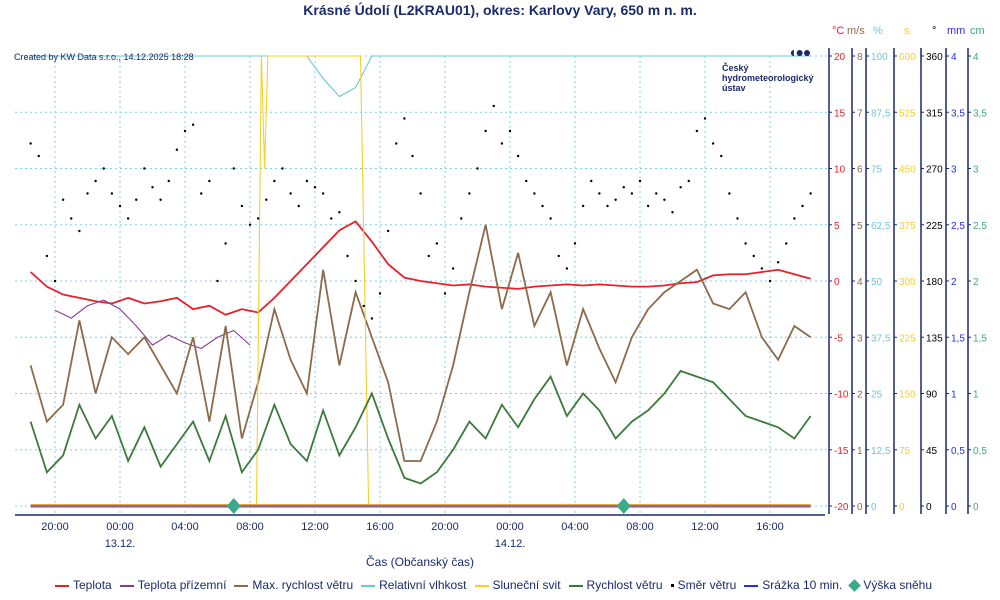  I want to click on series-line-hum, so click(420, 76).